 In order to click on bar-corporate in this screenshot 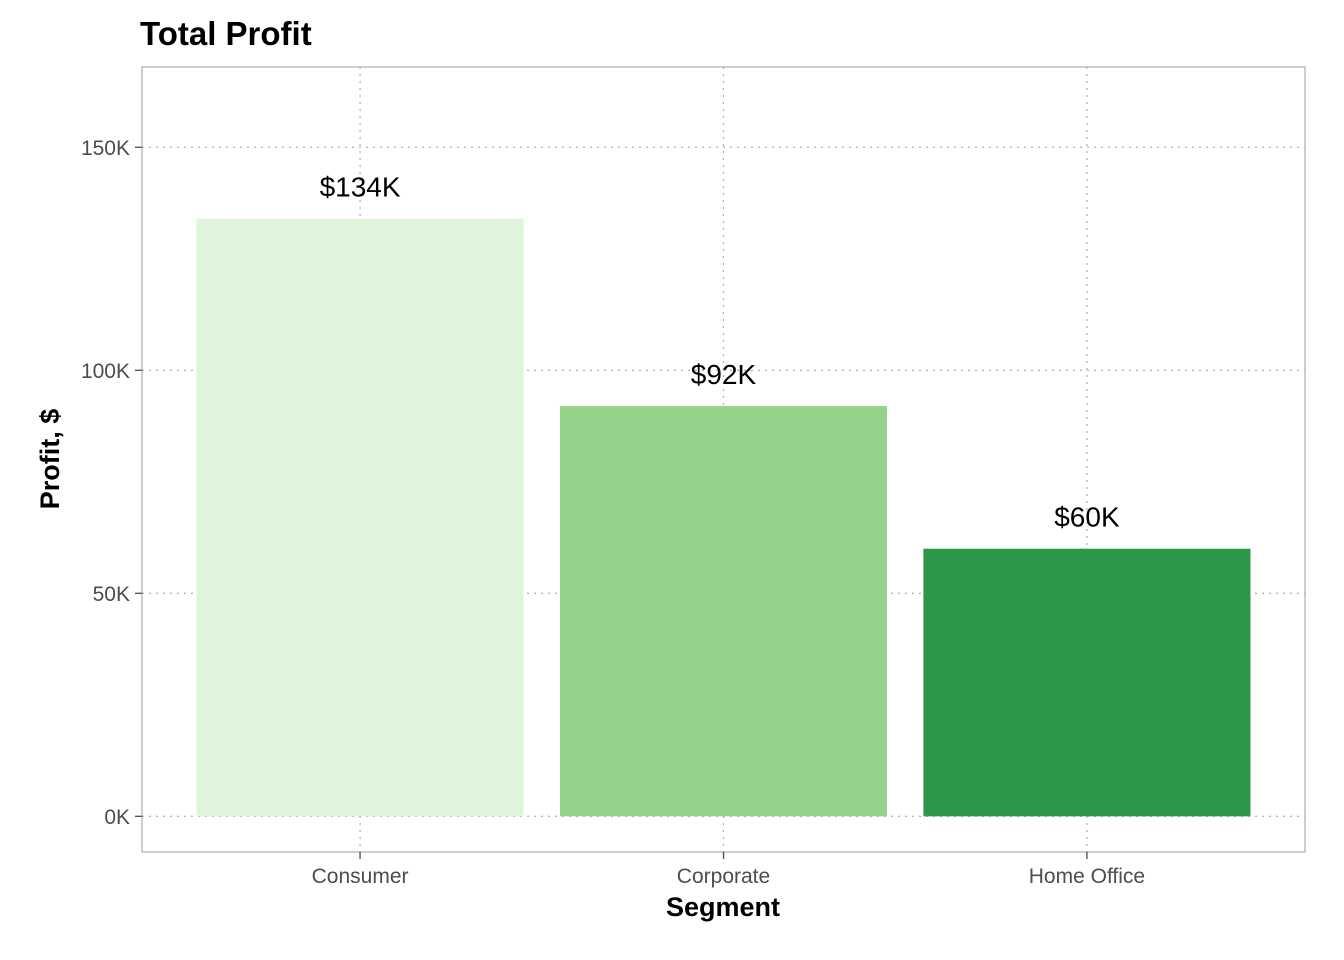, I will do `click(723, 611)`.